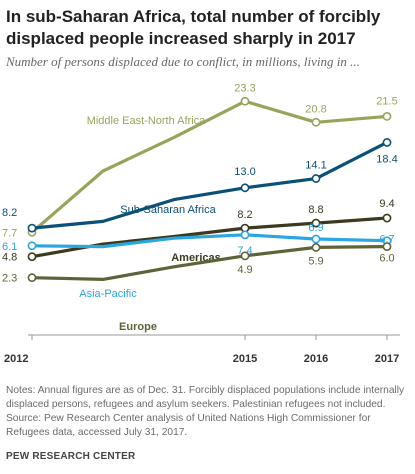 The height and width of the screenshot is (474, 415). I want to click on data-label-asia-pacific-2016: 6.9, so click(315, 228).